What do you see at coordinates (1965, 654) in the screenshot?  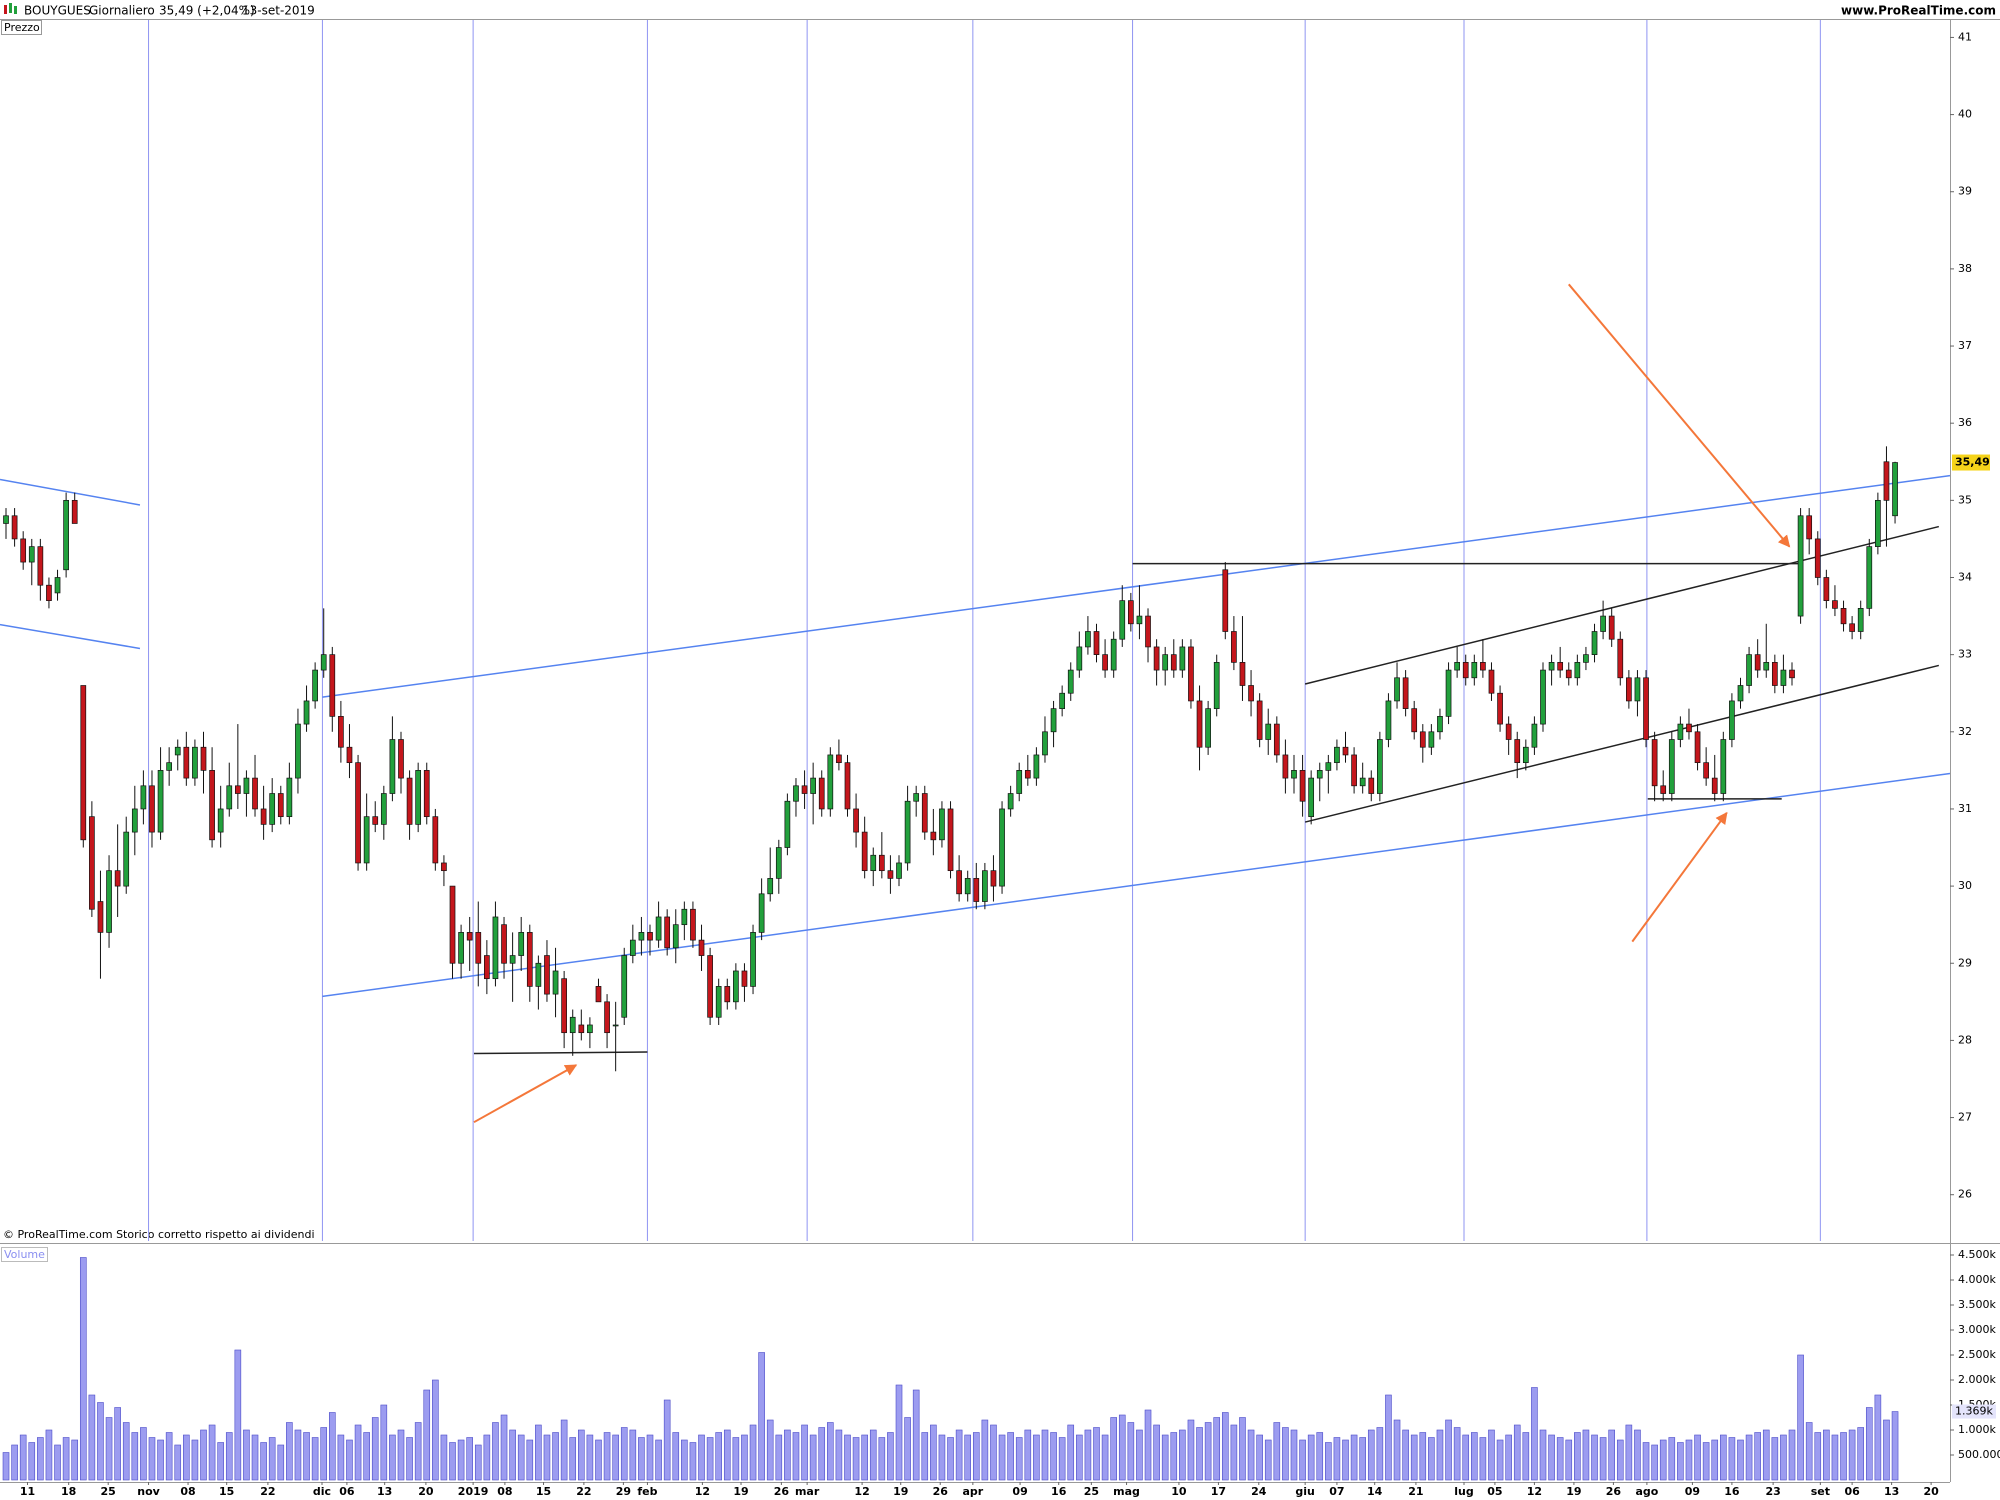 I see `y-tick-label: 33` at bounding box center [1965, 654].